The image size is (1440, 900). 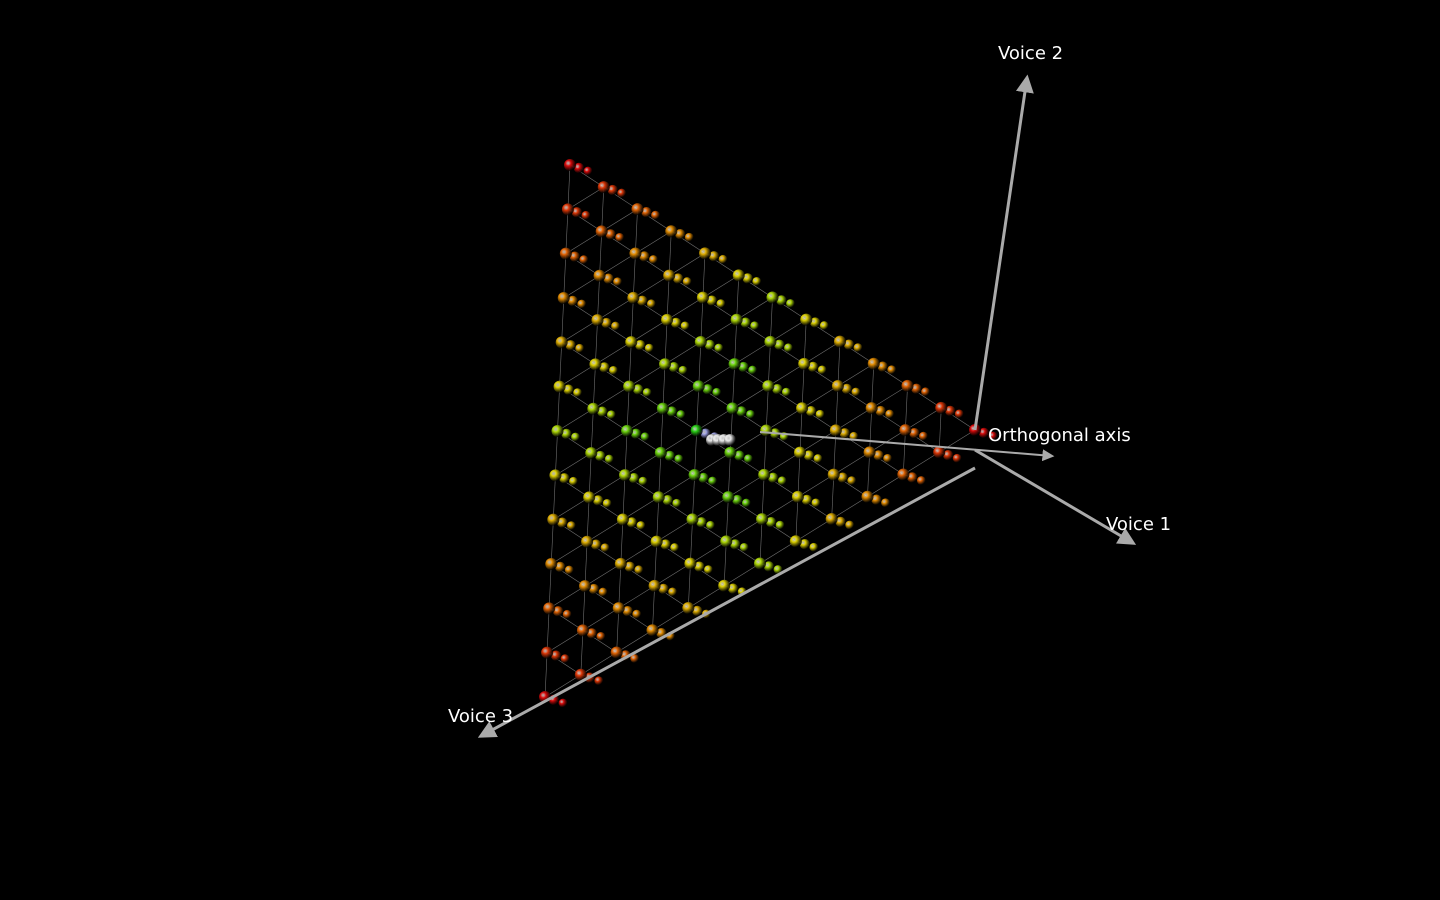 I want to click on voice-3-axis, so click(x=726, y=602).